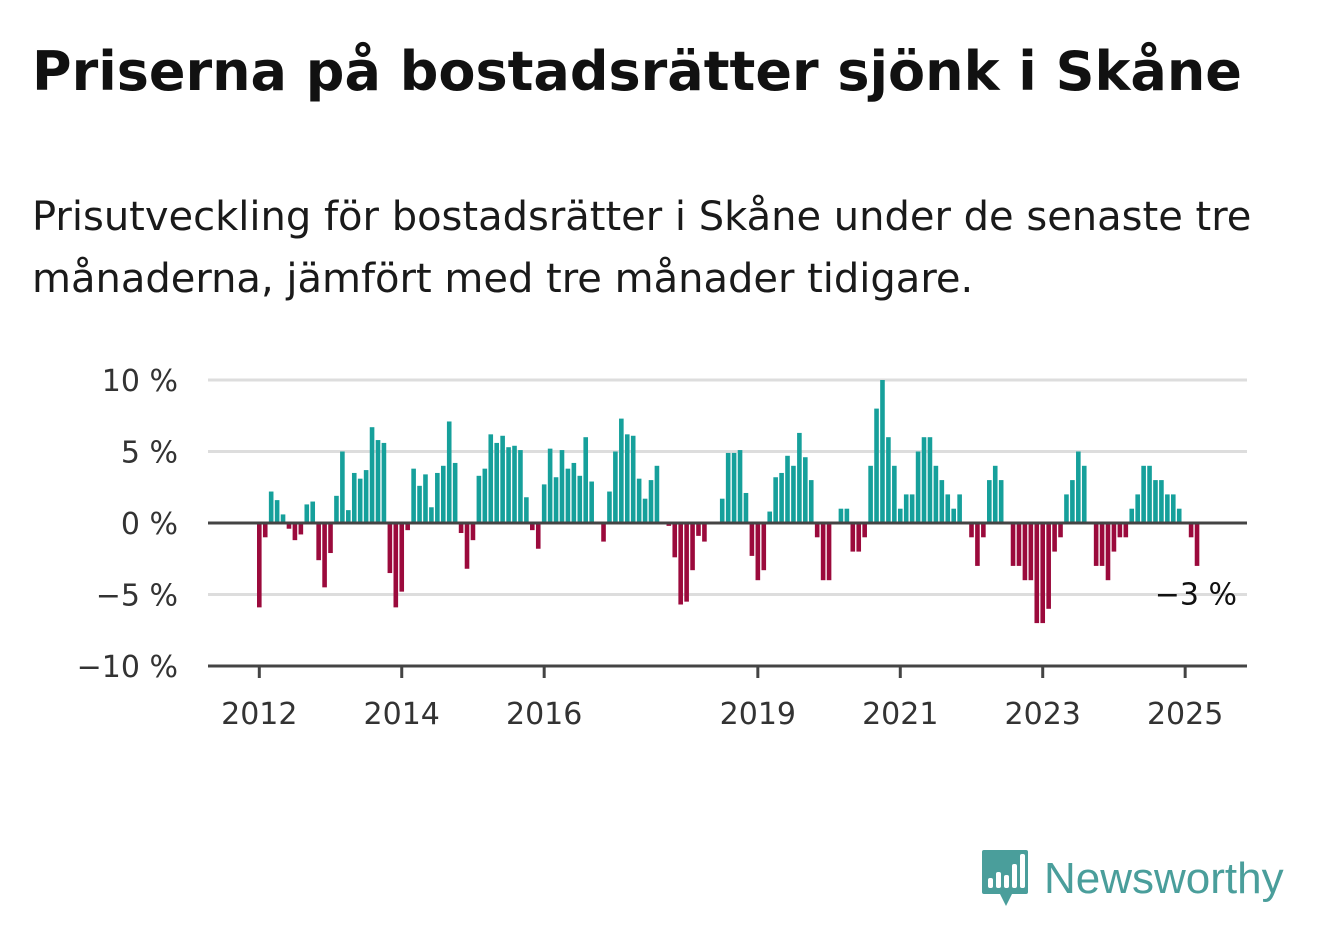  I want to click on y-tick-label: 10 %, so click(140, 381).